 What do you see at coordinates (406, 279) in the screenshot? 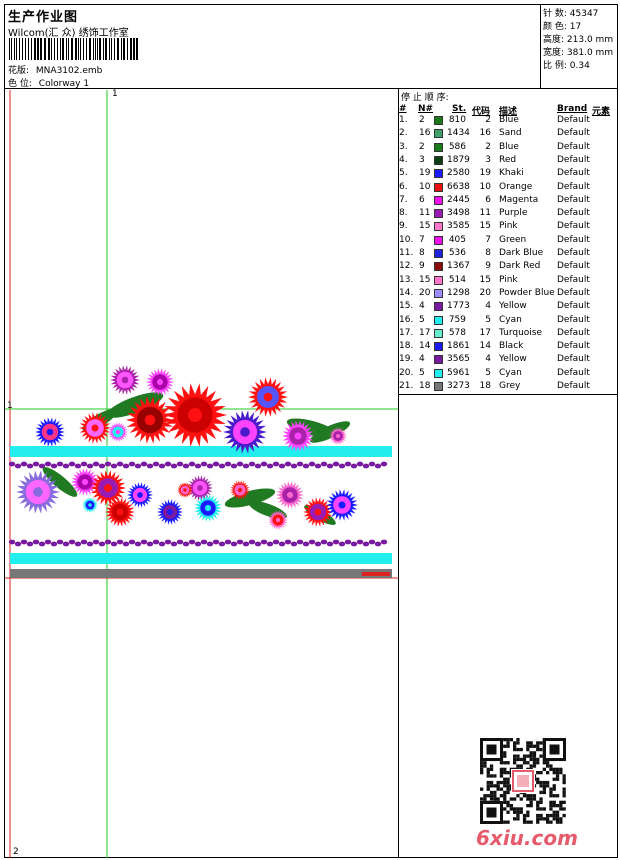
I see `row-index: 13.` at bounding box center [406, 279].